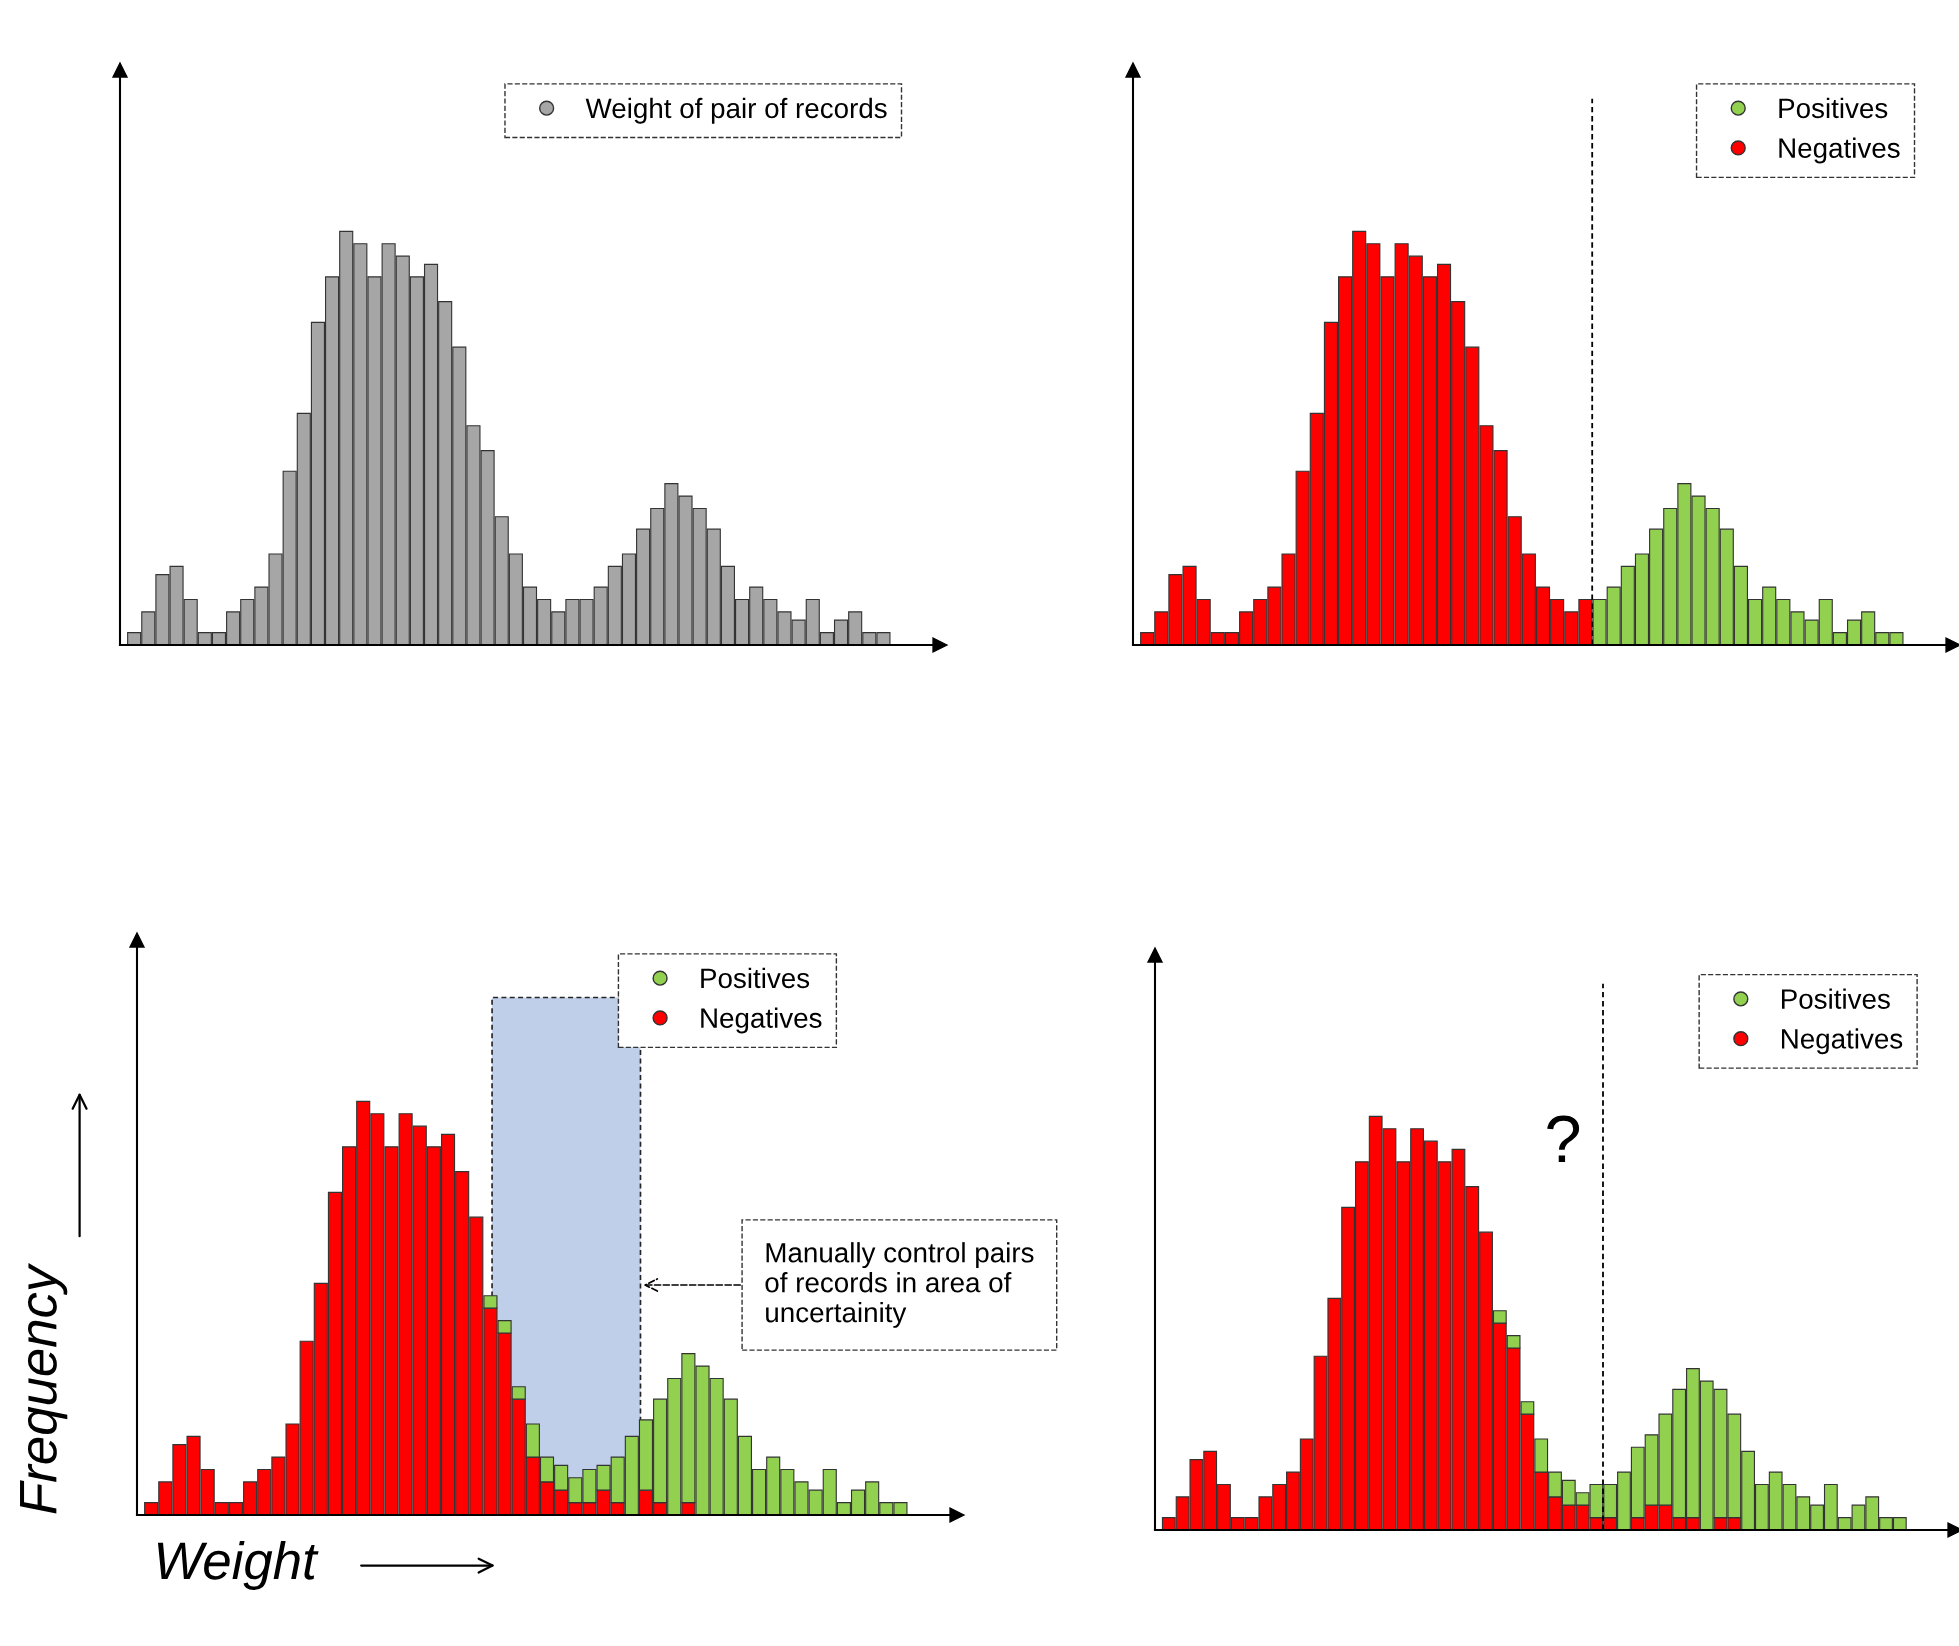 The height and width of the screenshot is (1646, 1959). I want to click on legend-label: Weight of pair of records, so click(736, 110).